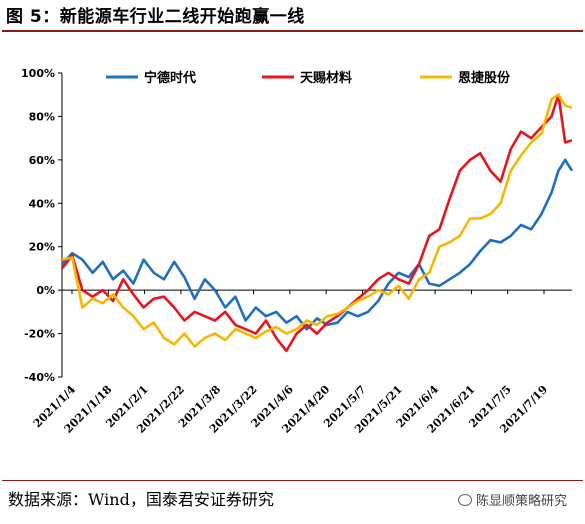 Image resolution: width=585 pixels, height=524 pixels. I want to click on footer-divider, so click(292, 480).